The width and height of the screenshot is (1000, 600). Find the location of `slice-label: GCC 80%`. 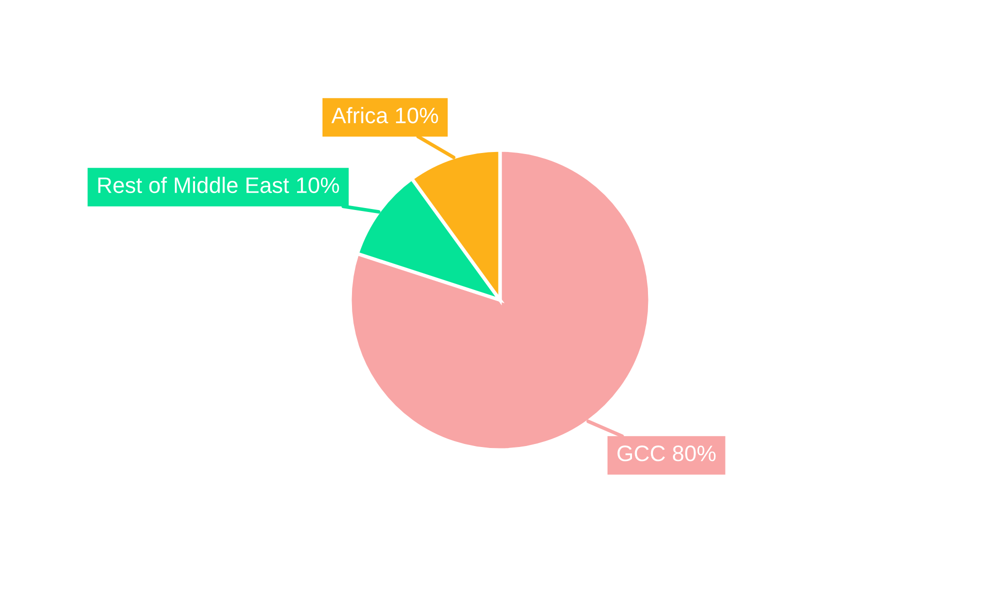

slice-label: GCC 80% is located at coordinates (667, 454).